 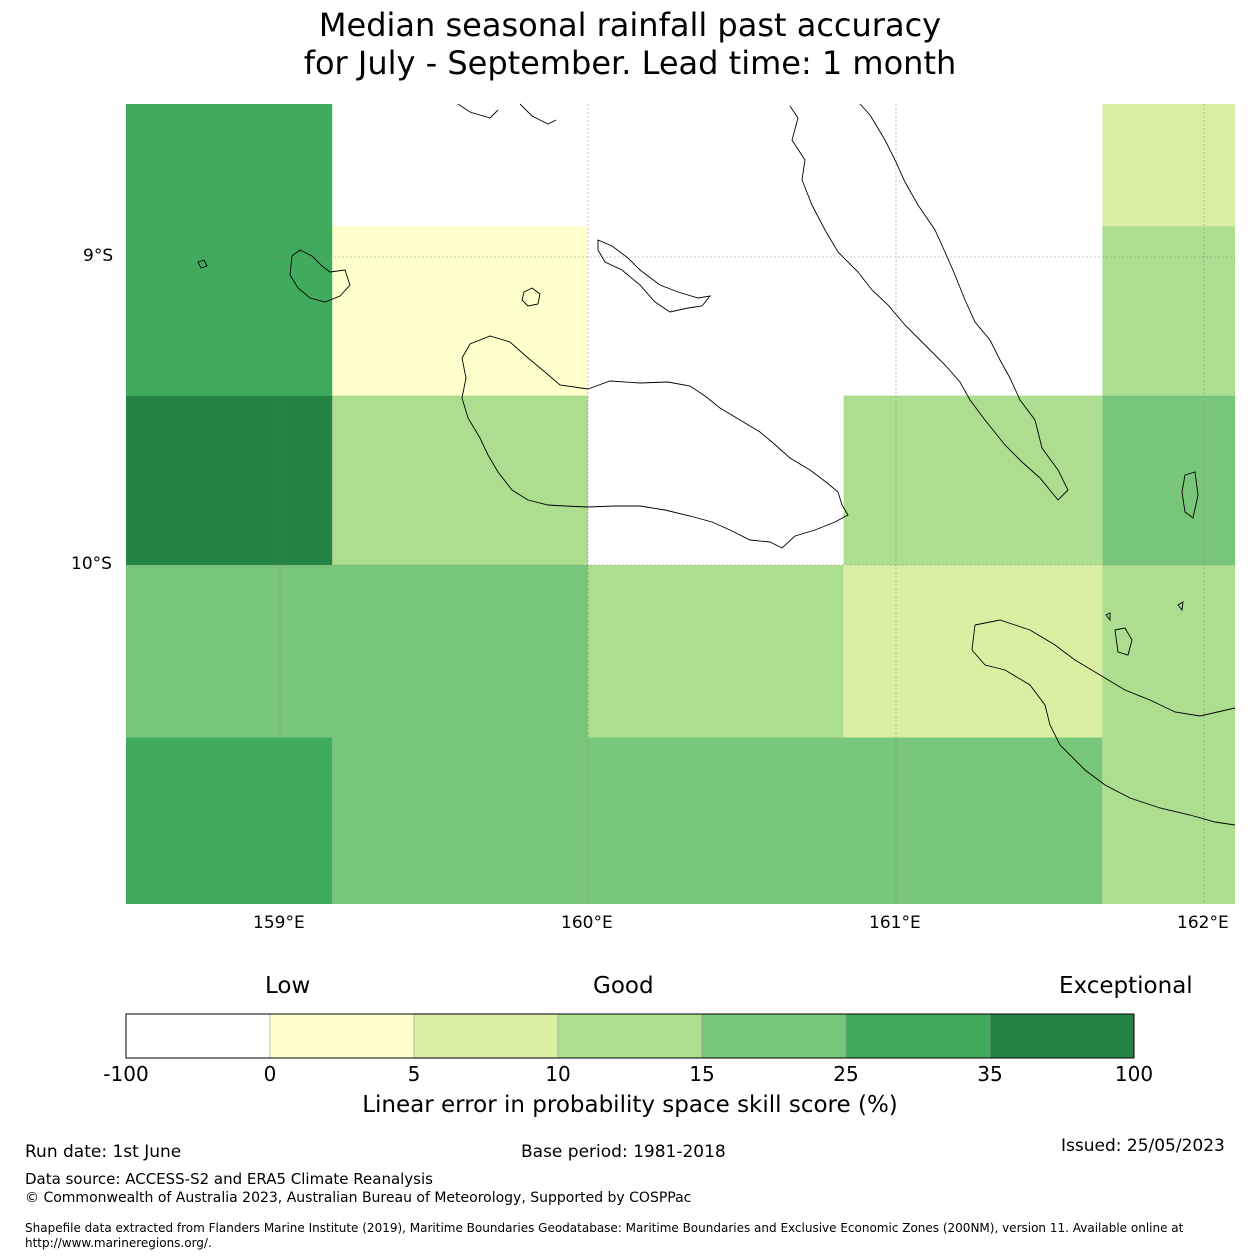 I want to click on colorbar-tick: 5, so click(x=414, y=1074).